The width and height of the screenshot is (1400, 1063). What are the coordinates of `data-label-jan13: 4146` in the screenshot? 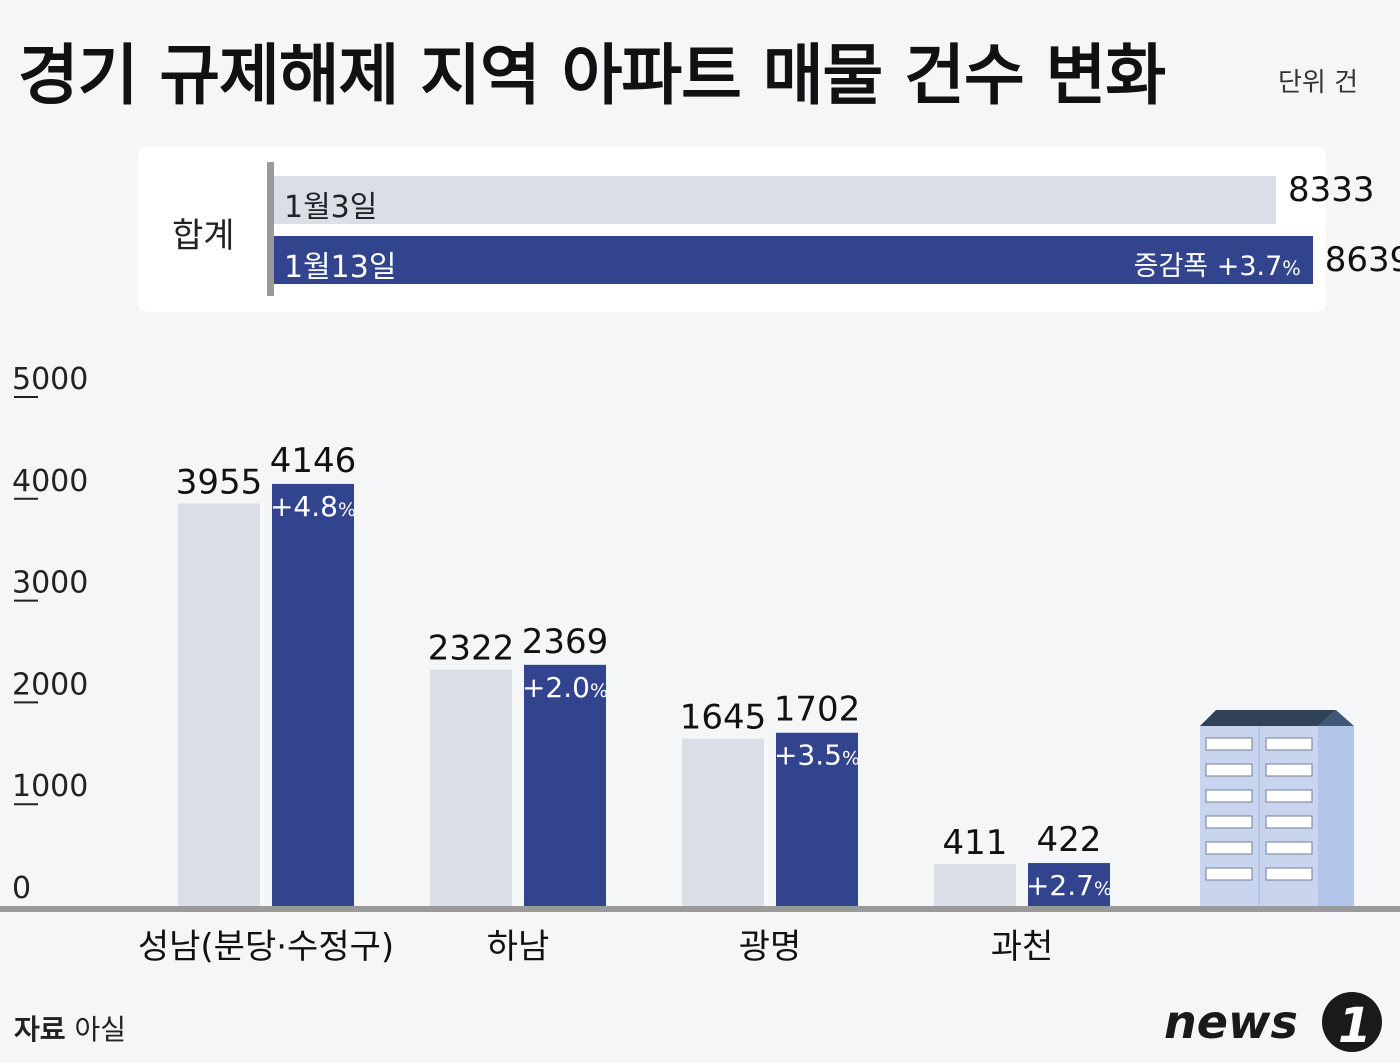 It's located at (313, 461).